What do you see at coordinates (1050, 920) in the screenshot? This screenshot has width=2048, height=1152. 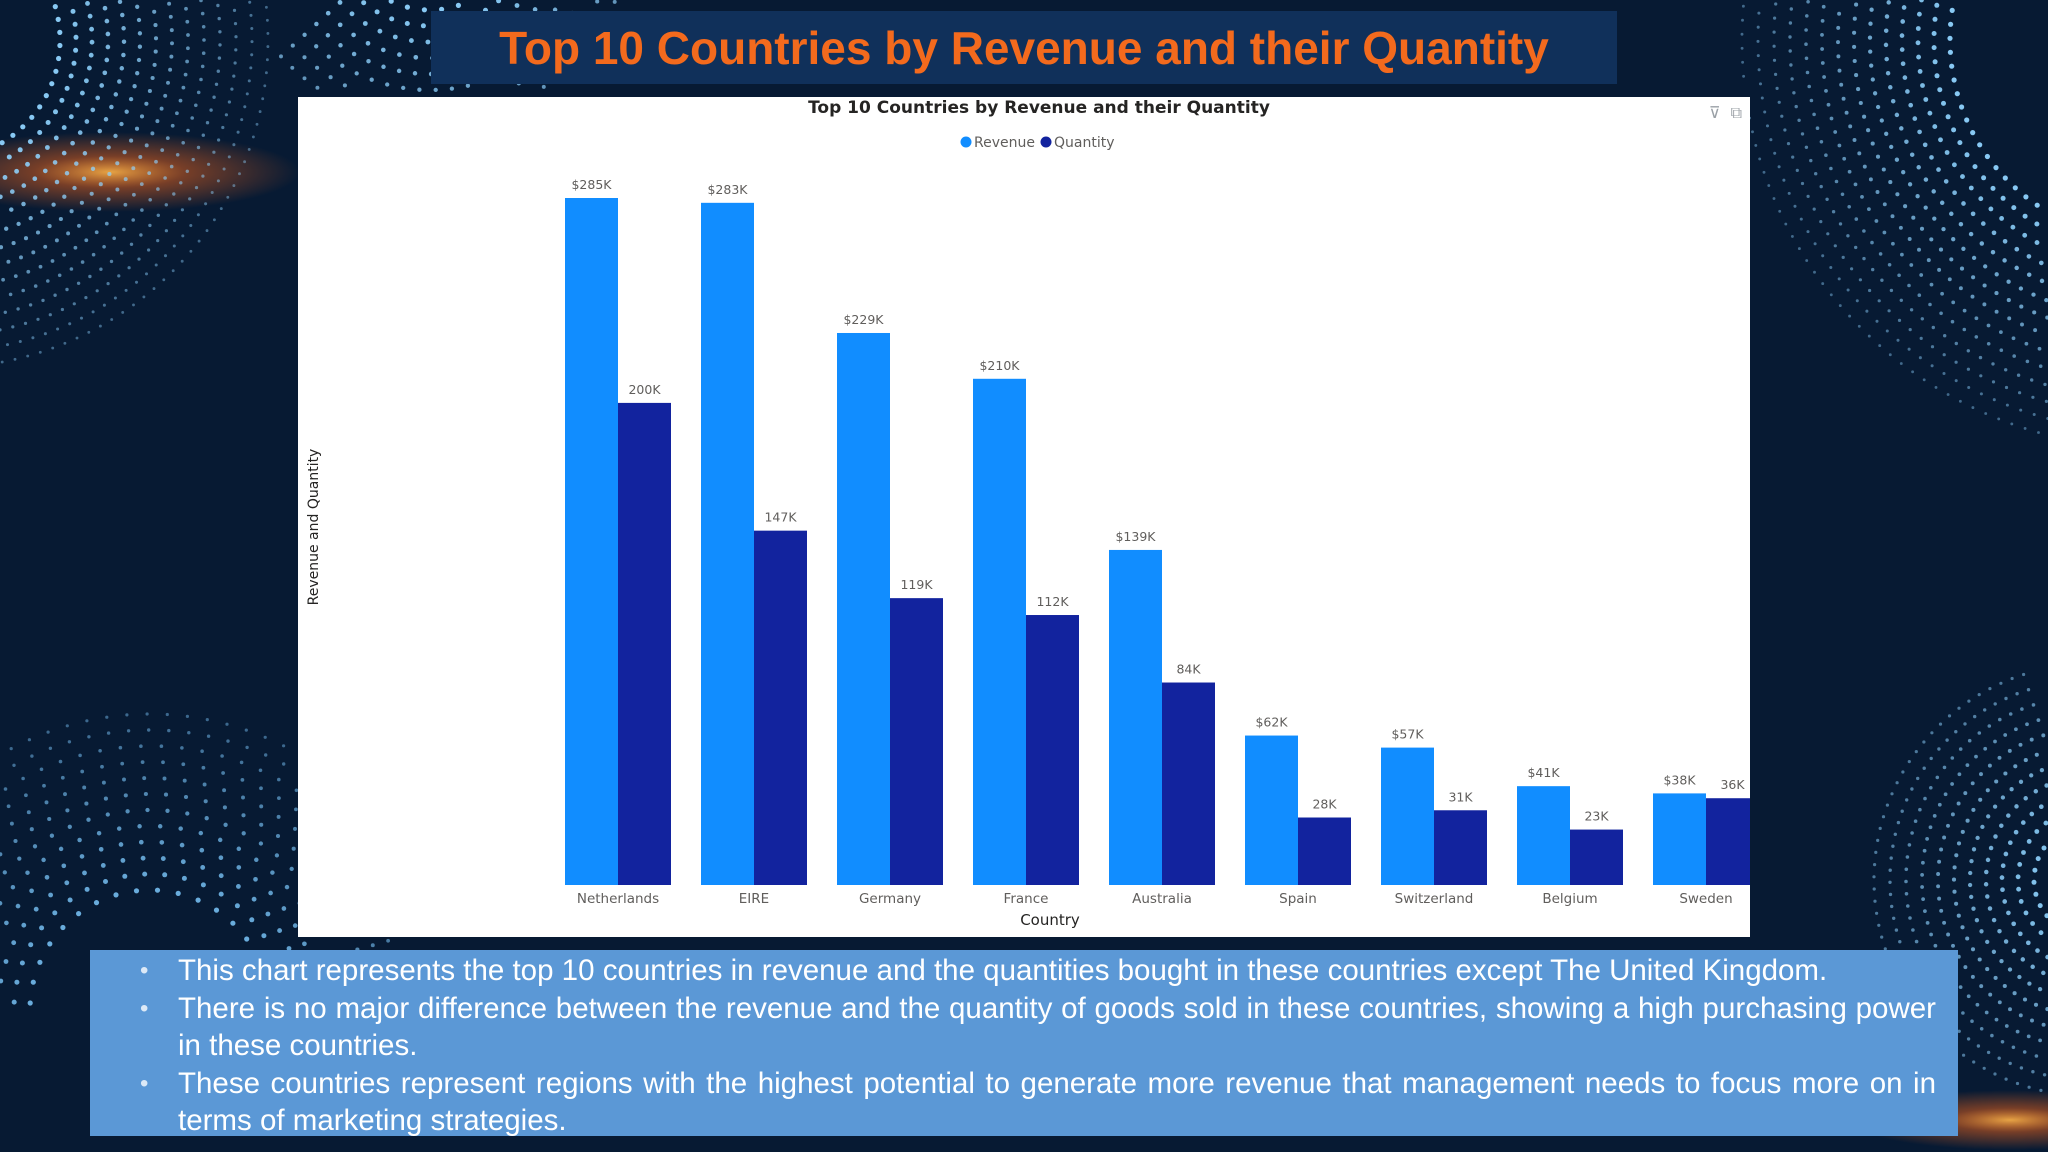 I see `x-axis-label: Country` at bounding box center [1050, 920].